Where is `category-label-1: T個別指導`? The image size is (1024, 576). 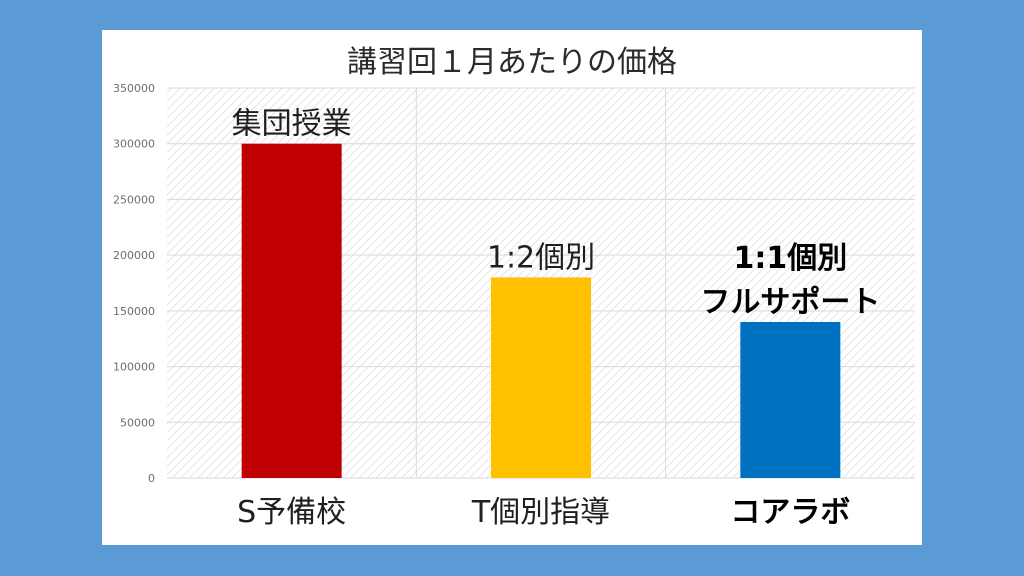 category-label-1: T個別指導 is located at coordinates (540, 512).